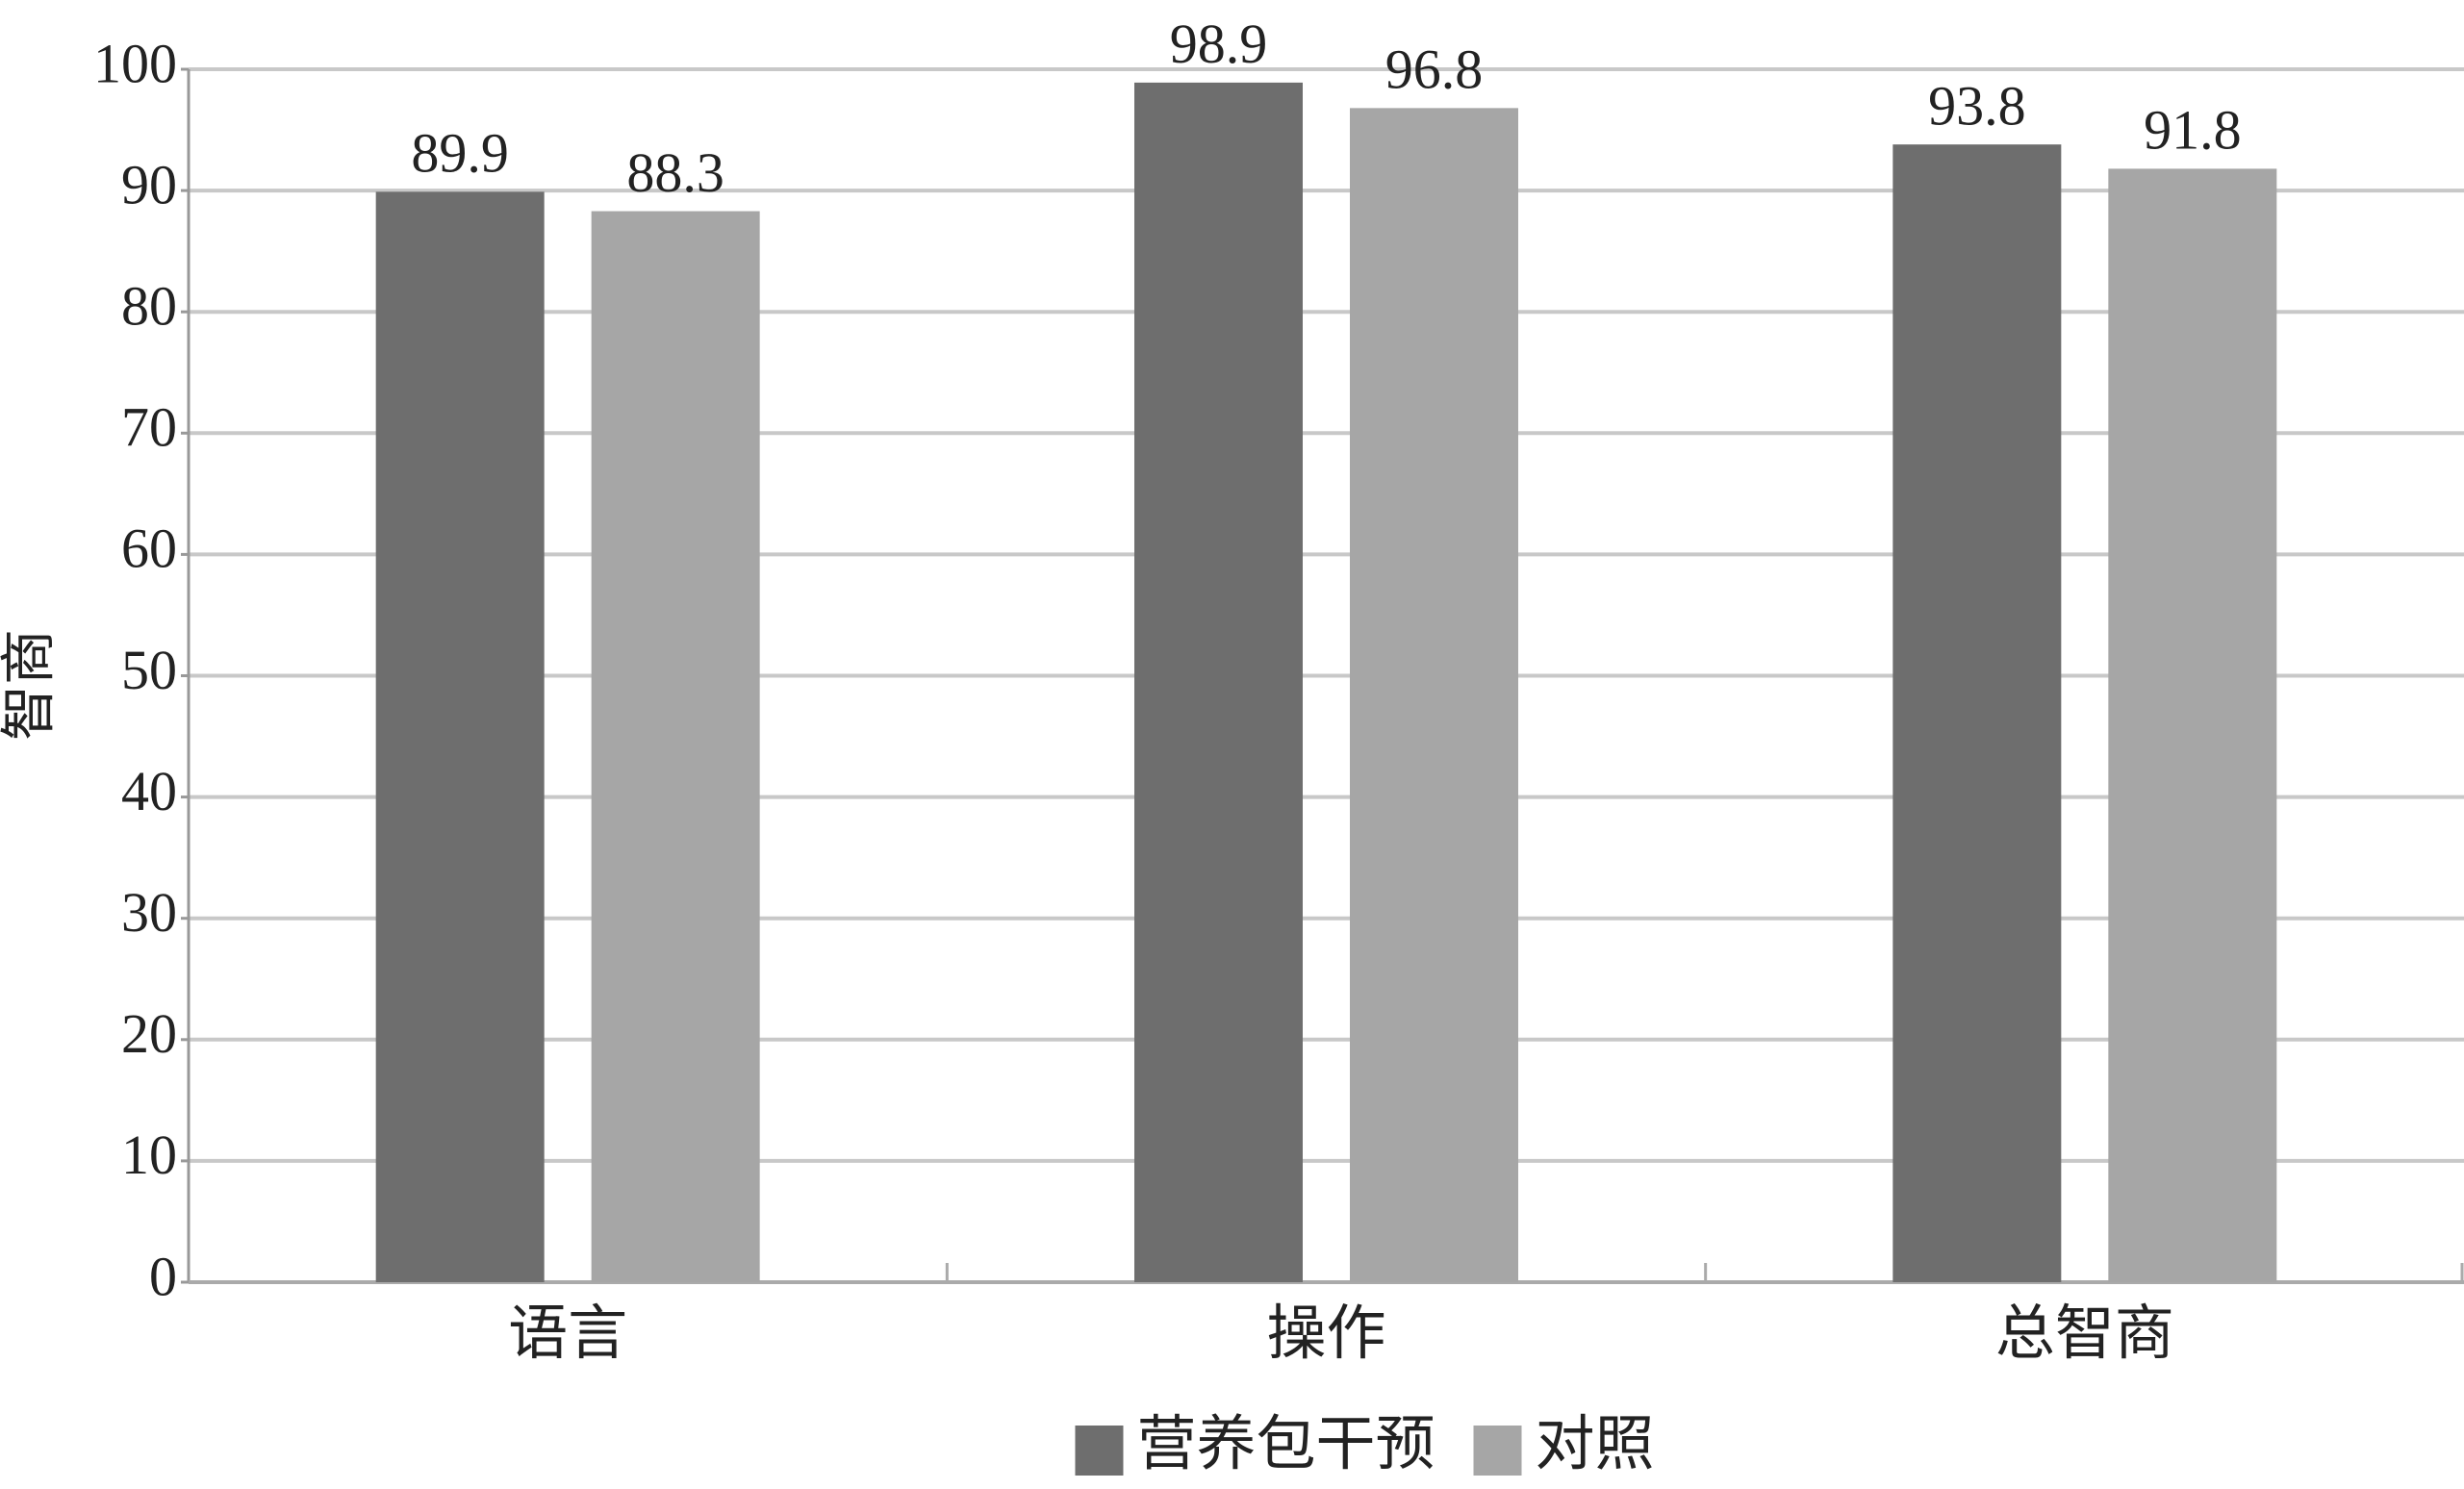 The width and height of the screenshot is (2464, 1489). I want to click on y-tick-label: 80, so click(149, 307).